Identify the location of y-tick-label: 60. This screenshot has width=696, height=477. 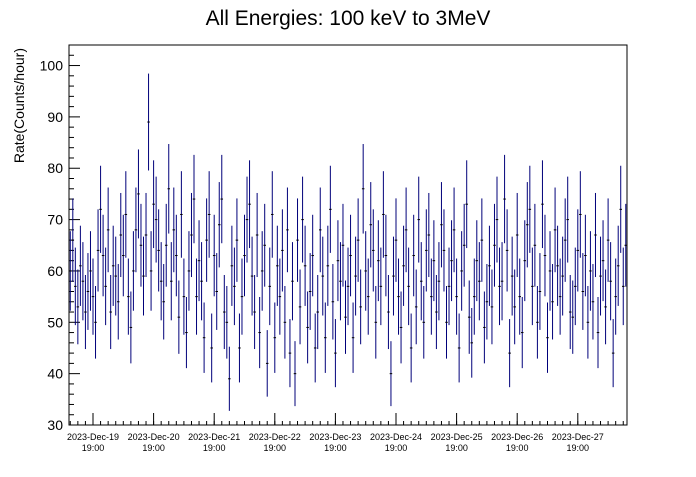
(55, 271).